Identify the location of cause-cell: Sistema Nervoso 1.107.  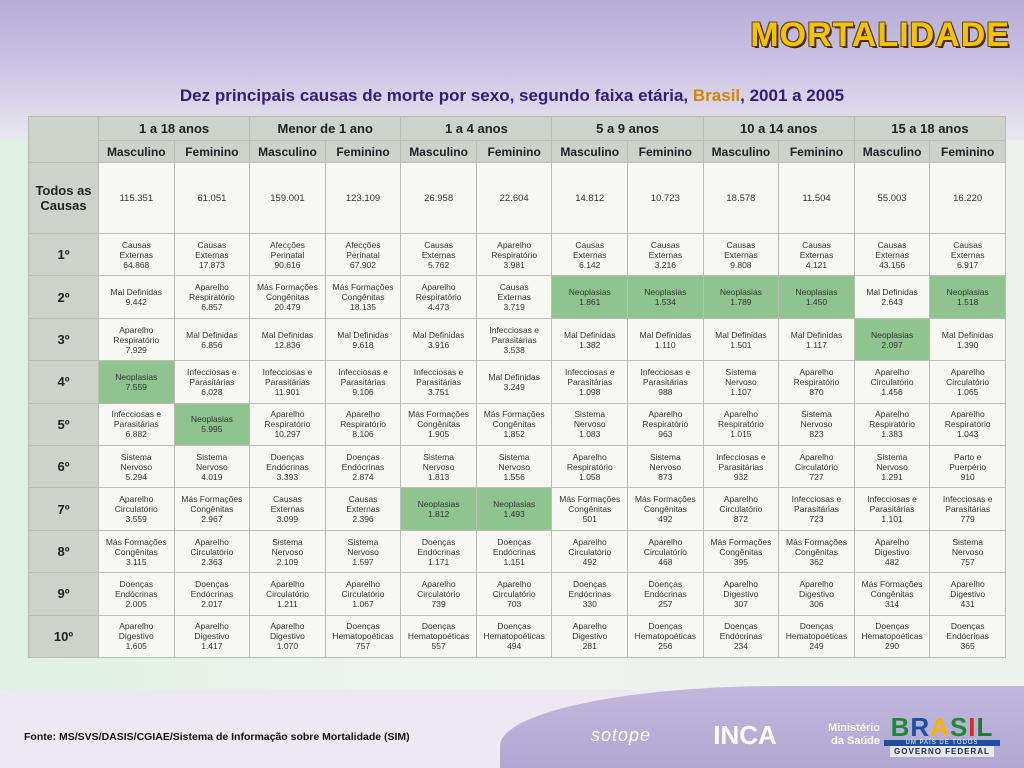
(741, 382).